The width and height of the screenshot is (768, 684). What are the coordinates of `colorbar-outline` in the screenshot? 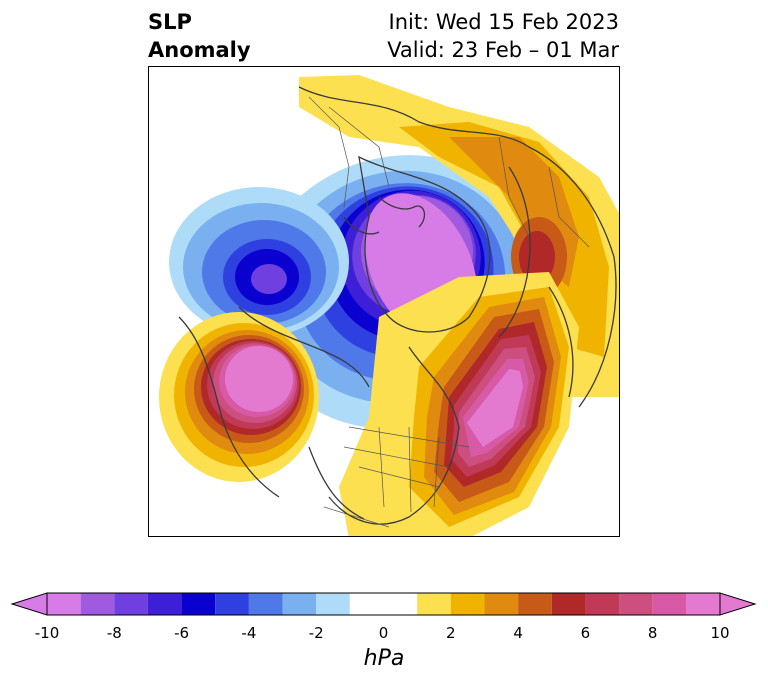 It's located at (383, 604).